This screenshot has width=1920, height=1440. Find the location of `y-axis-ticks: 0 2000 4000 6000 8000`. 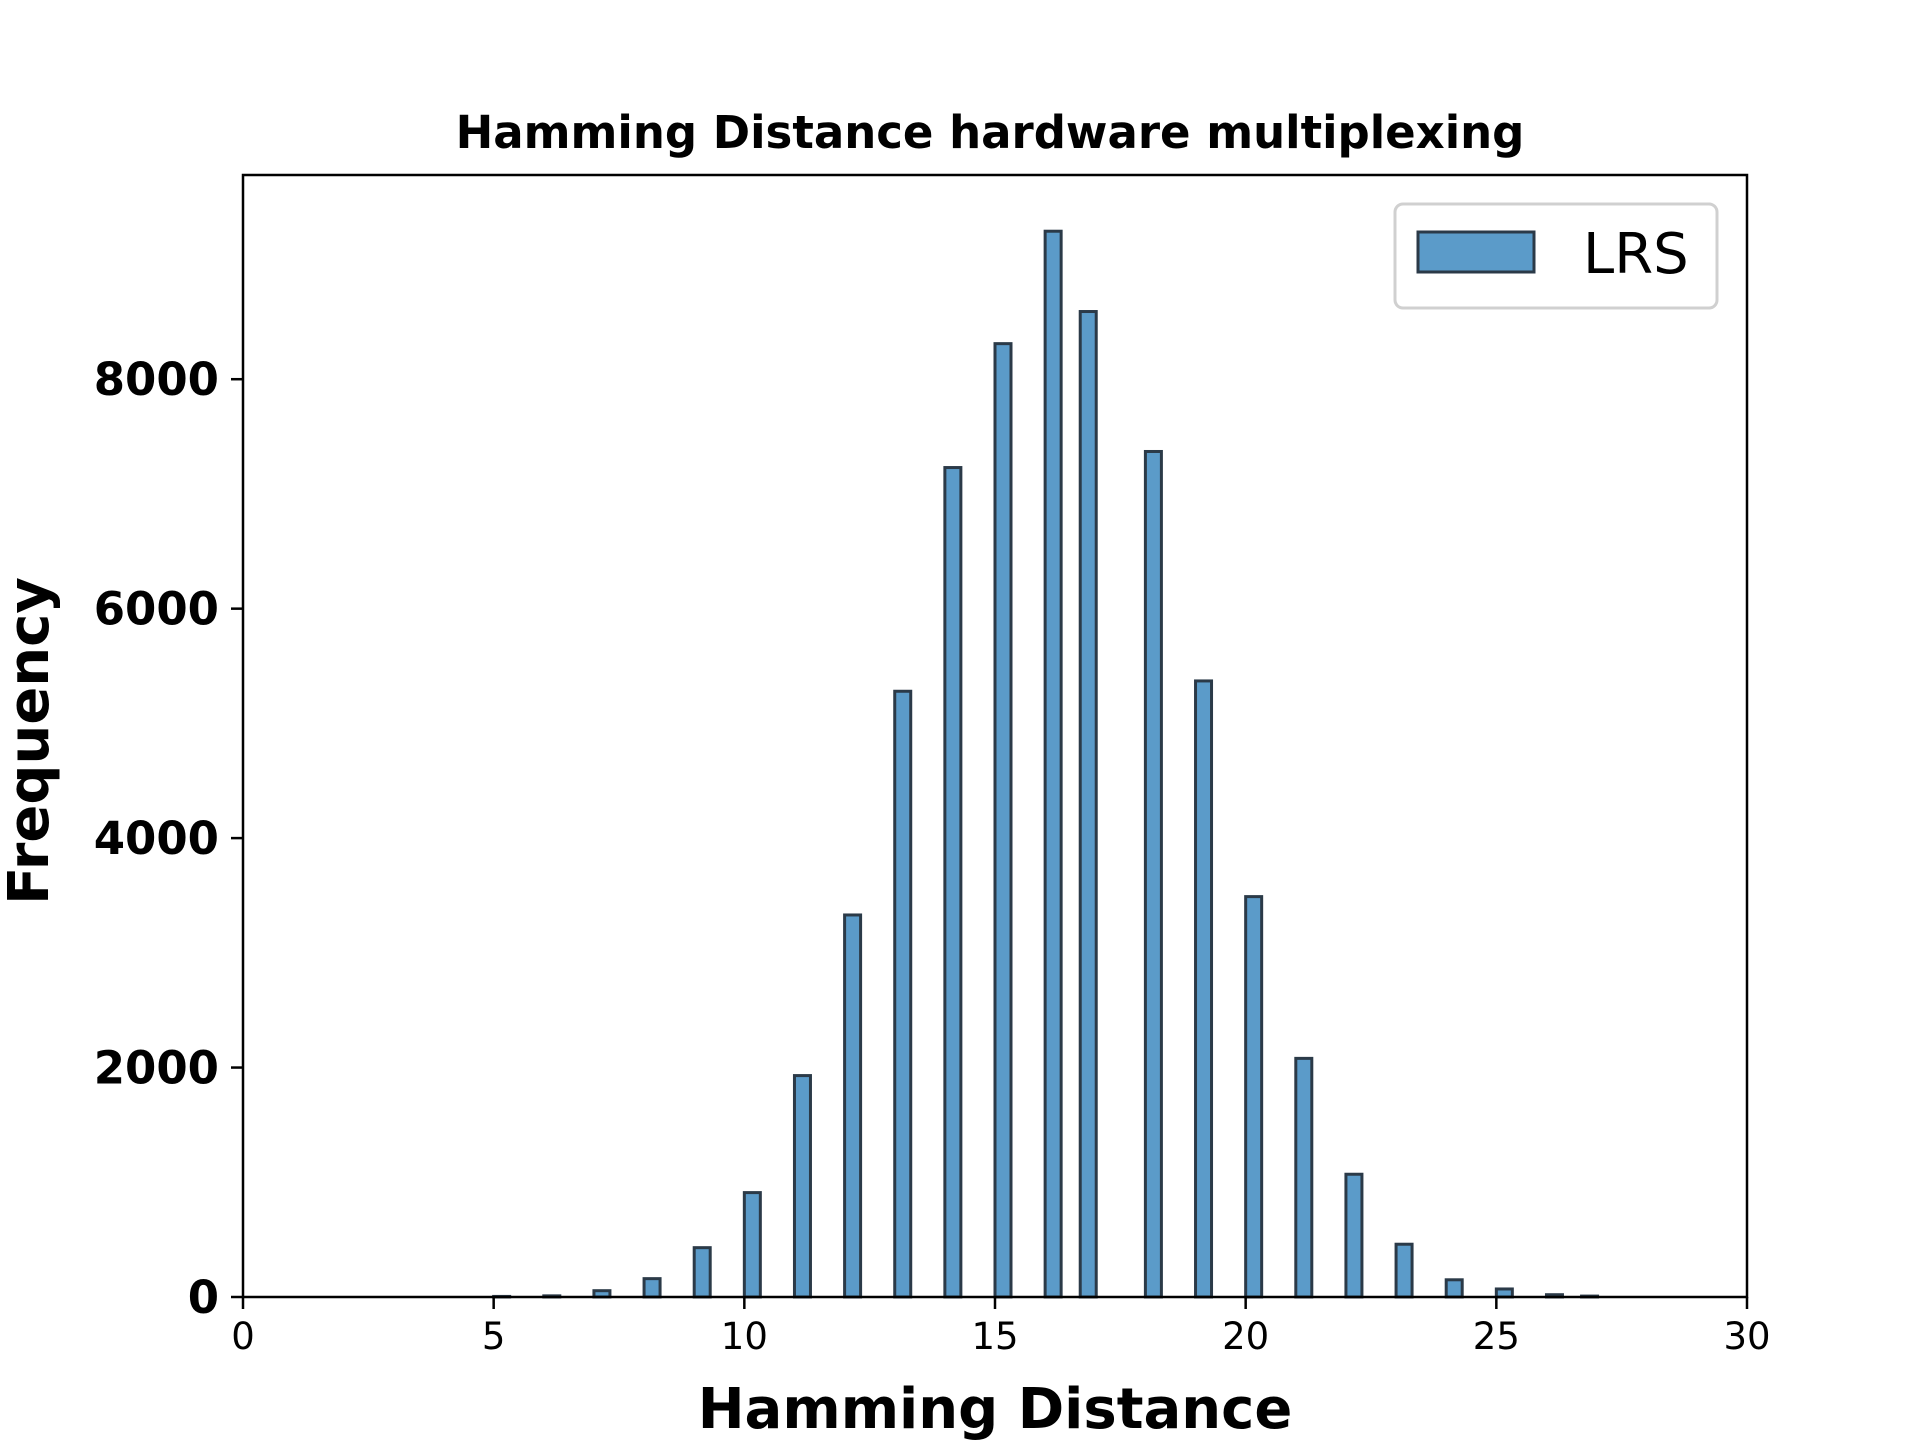

y-axis-ticks: 0 2000 4000 6000 8000 is located at coordinates (168, 838).